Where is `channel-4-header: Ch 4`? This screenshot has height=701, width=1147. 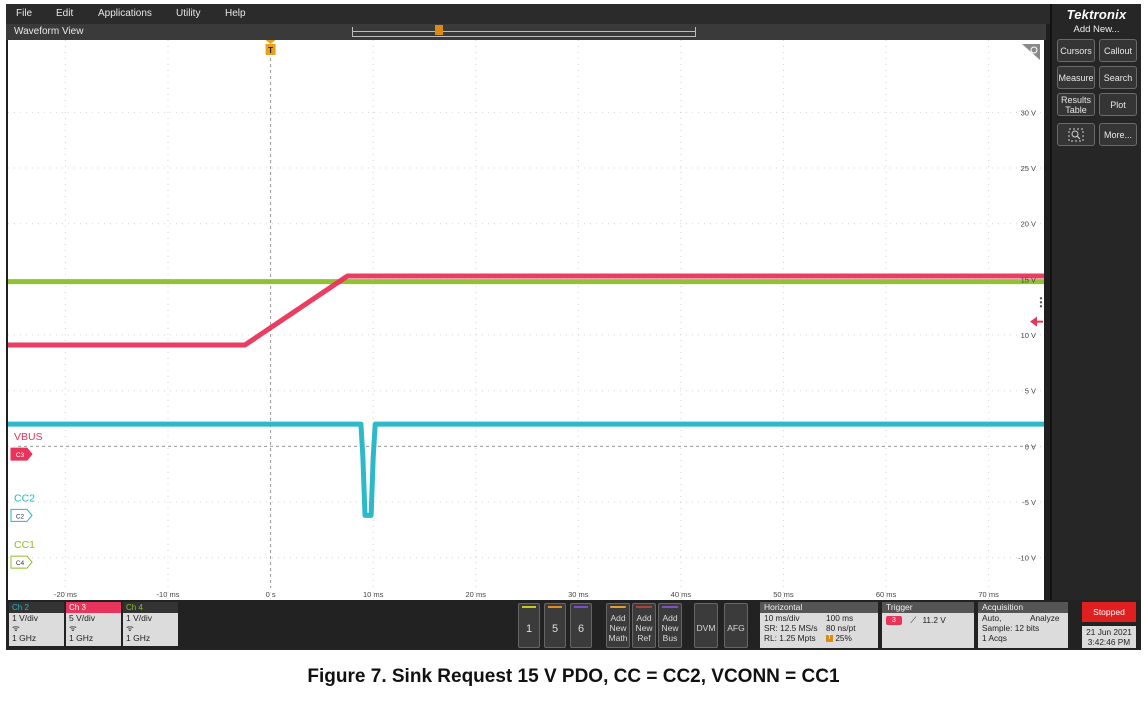
channel-4-header: Ch 4 is located at coordinates (150, 607).